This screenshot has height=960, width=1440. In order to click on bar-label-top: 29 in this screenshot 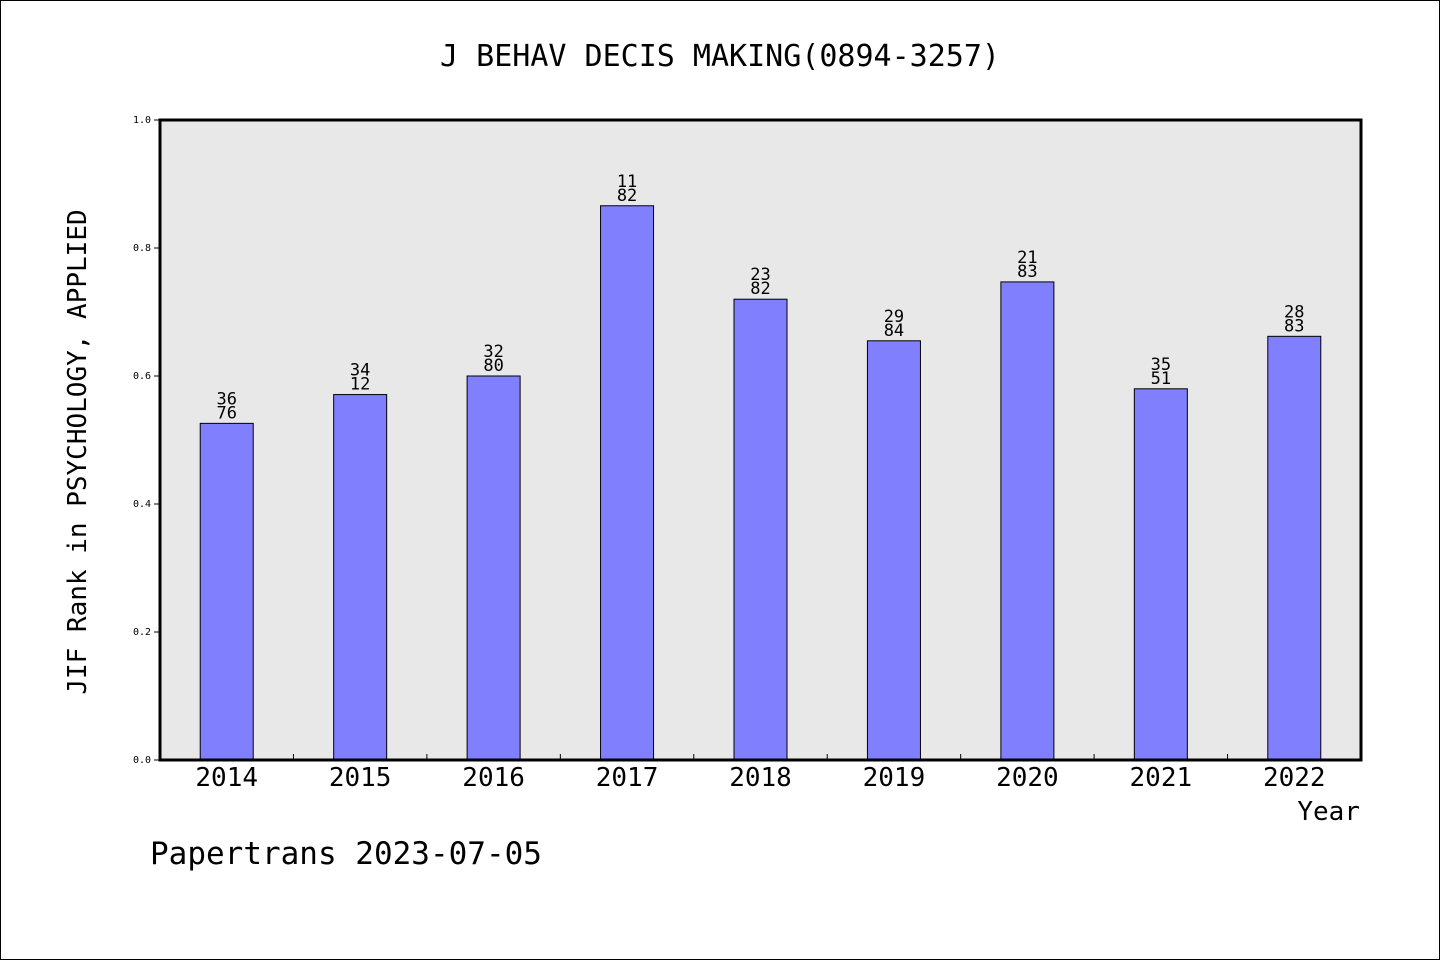, I will do `click(894, 317)`.